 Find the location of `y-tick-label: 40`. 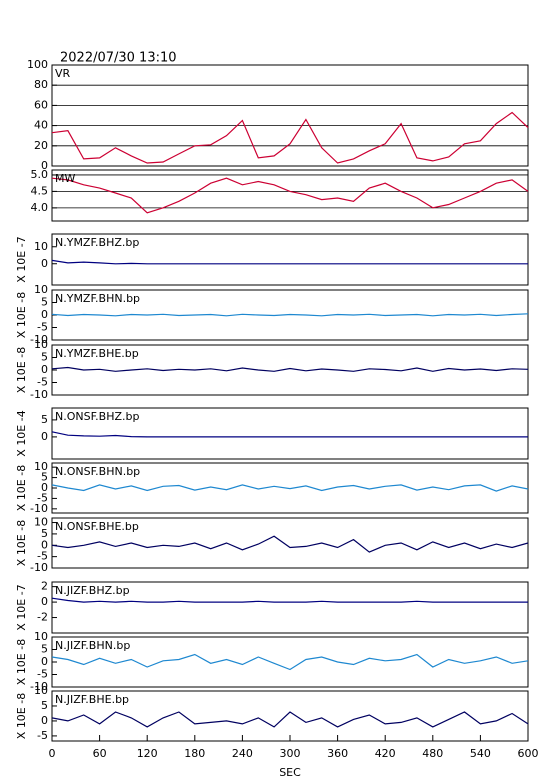

y-tick-label: 40 is located at coordinates (41, 125).